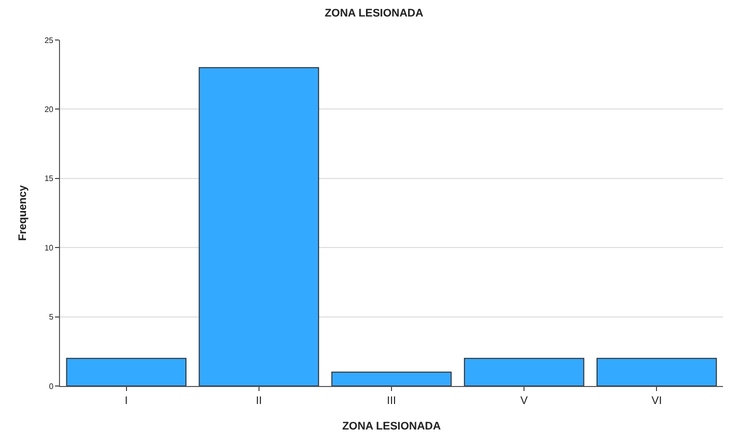 The width and height of the screenshot is (748, 441). What do you see at coordinates (126, 401) in the screenshot?
I see `x-tick-label: I` at bounding box center [126, 401].